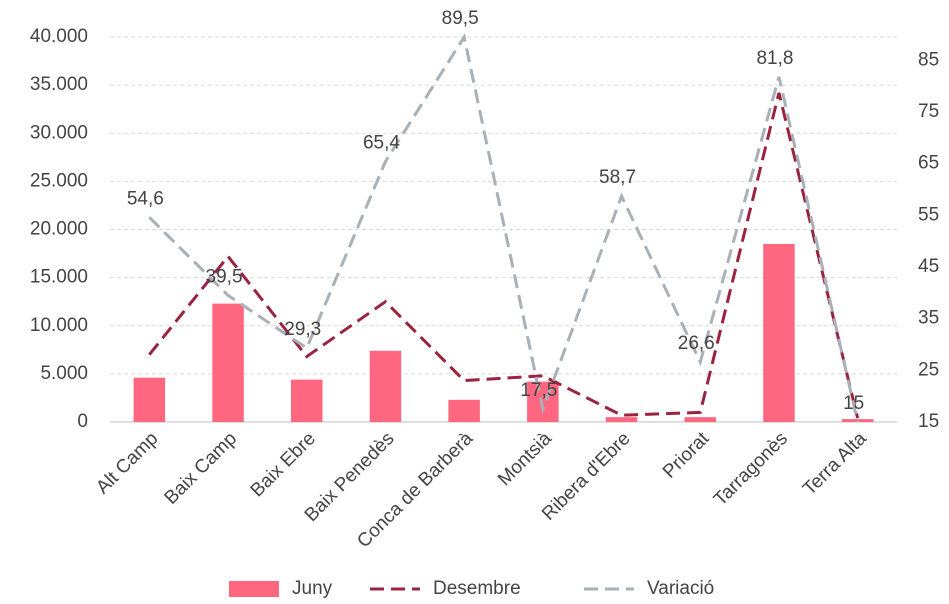 The height and width of the screenshot is (604, 949). What do you see at coordinates (928, 266) in the screenshot?
I see `y2-tick-label: 45` at bounding box center [928, 266].